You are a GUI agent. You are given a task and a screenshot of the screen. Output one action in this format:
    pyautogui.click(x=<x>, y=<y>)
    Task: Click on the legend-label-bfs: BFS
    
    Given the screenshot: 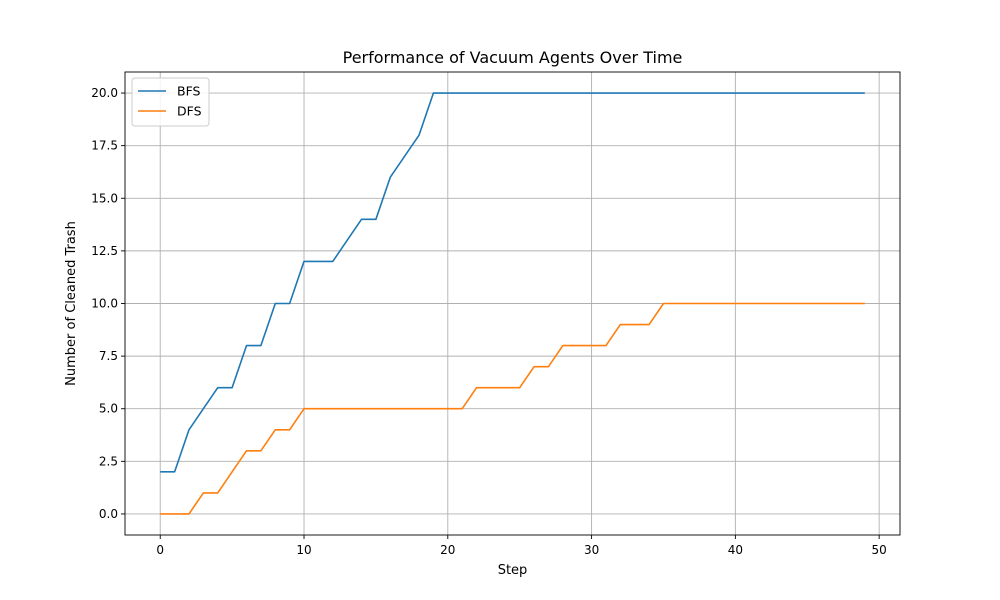 What is the action you would take?
    pyautogui.click(x=189, y=91)
    